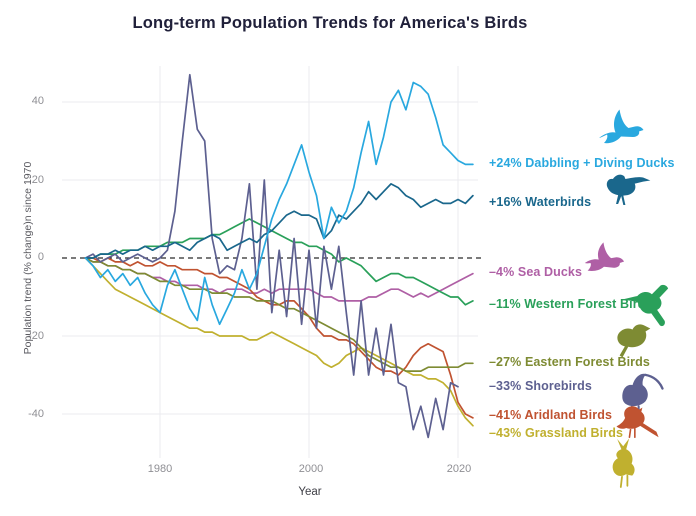 Image resolution: width=696 pixels, height=516 pixels. Describe the element at coordinates (634, 342) in the screenshot. I see `songbird-icon` at that location.